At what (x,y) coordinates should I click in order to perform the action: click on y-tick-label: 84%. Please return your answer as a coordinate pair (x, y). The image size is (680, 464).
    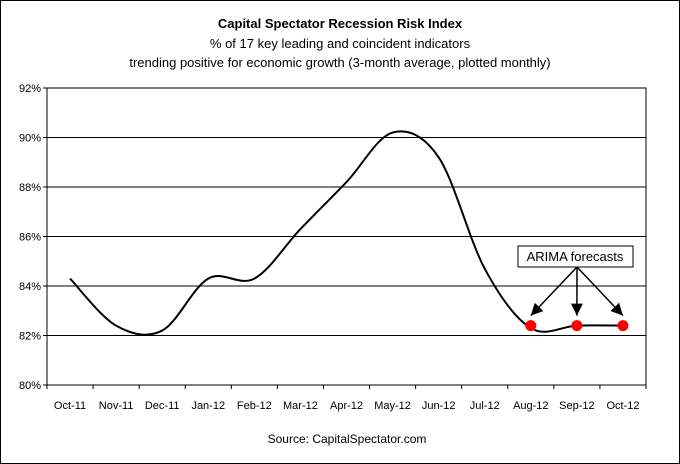
    Looking at the image, I should click on (30, 287).